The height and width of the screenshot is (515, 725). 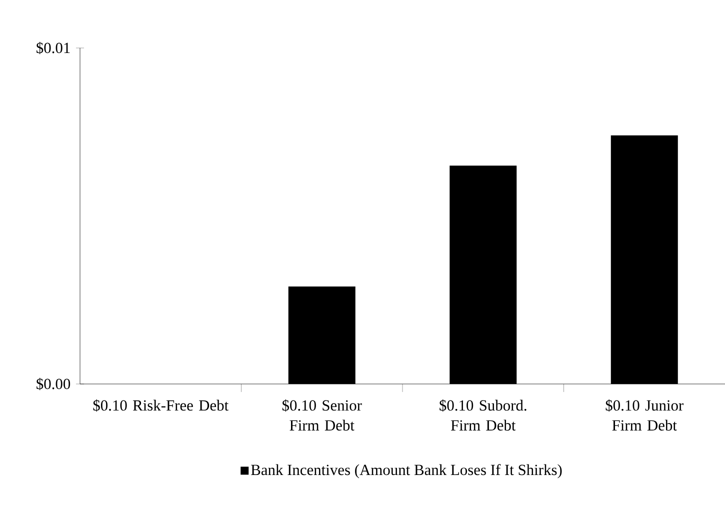 I want to click on x-tick-label: $0.10 Subord. Firm Debt, so click(x=483, y=415).